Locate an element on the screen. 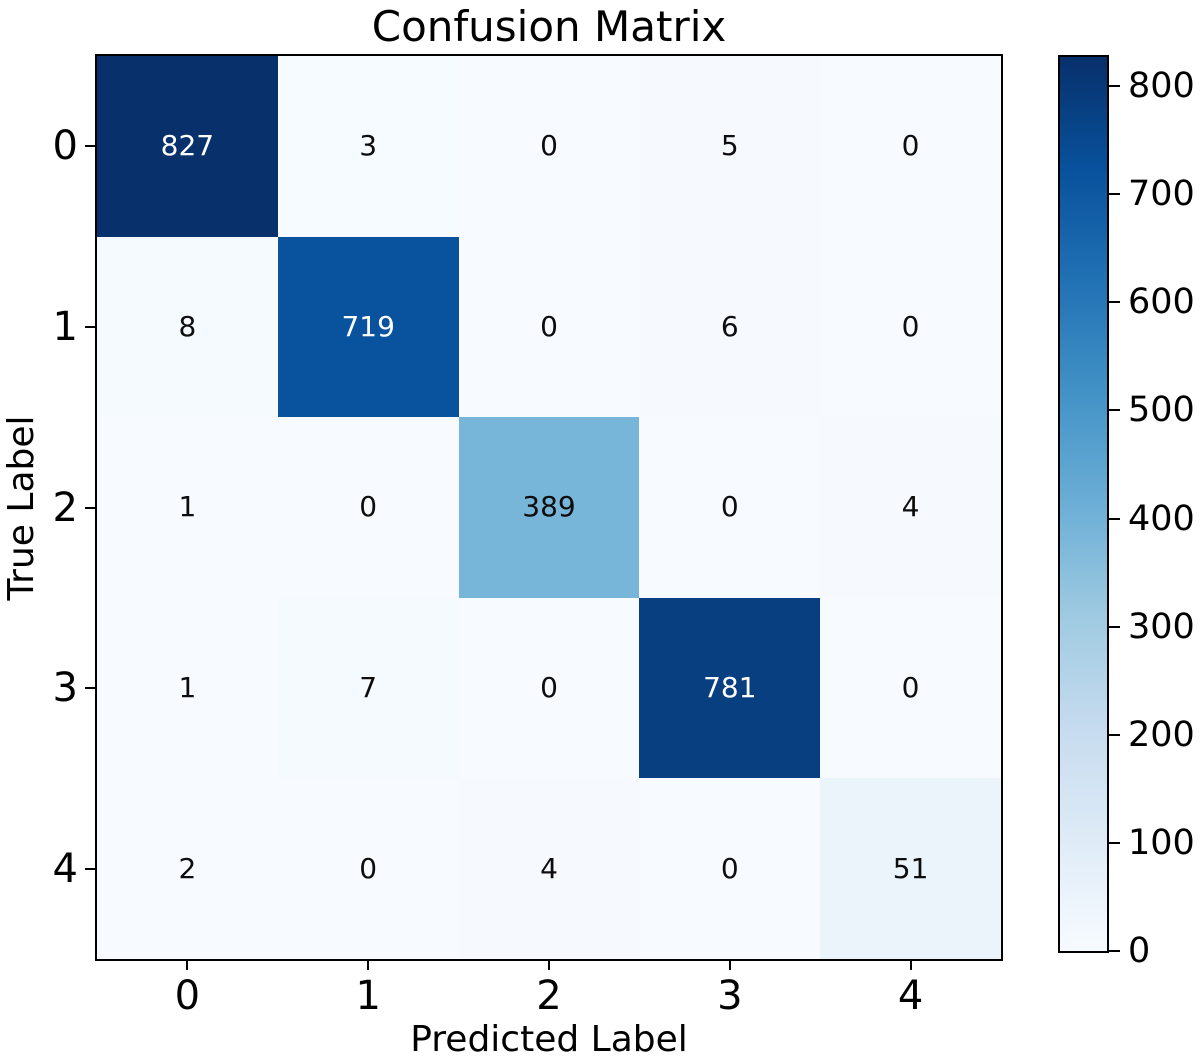 This screenshot has width=1200, height=1063. matrix-cell: 6 is located at coordinates (730, 327).